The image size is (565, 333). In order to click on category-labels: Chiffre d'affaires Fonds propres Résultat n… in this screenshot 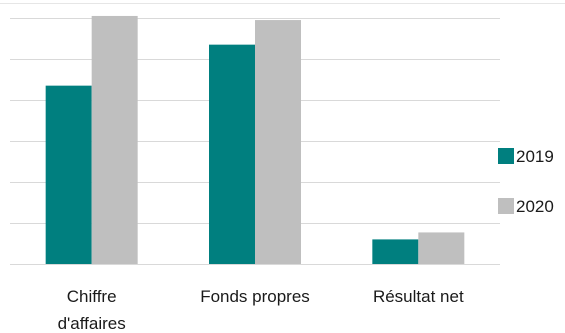, I will do `click(261, 310)`.